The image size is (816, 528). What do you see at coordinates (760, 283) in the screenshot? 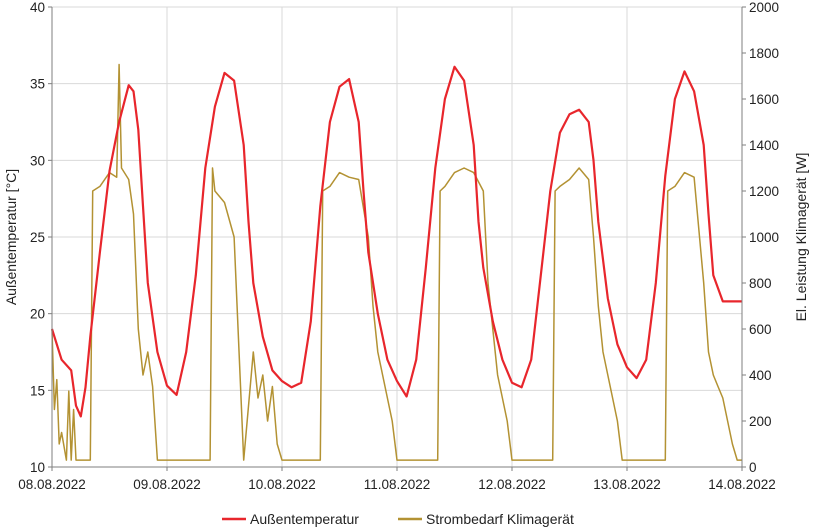
I see `right-tick-label: 800` at bounding box center [760, 283].